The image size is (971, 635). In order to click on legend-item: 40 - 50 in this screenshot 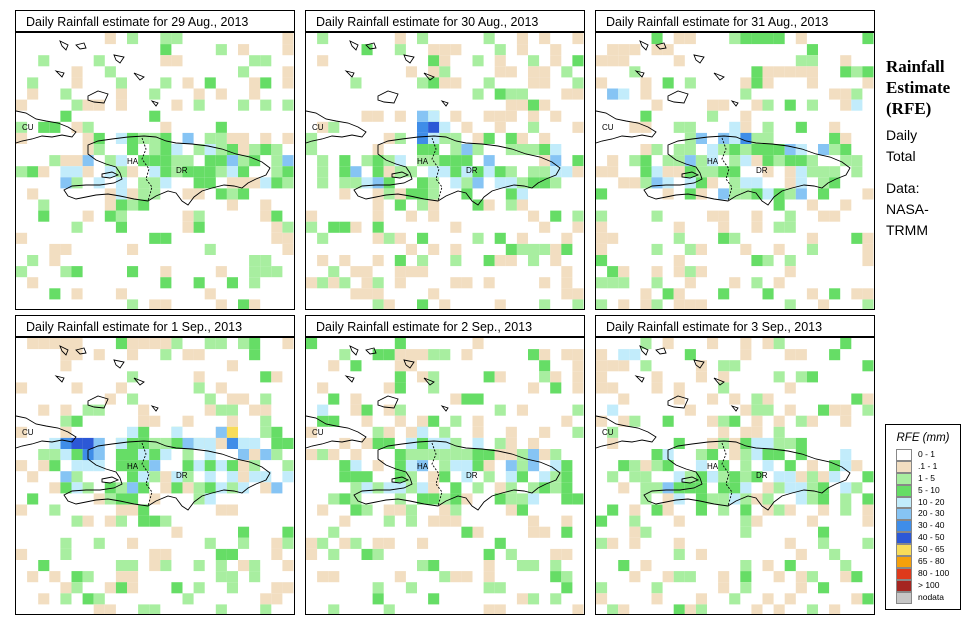, I will do `click(923, 538)`.